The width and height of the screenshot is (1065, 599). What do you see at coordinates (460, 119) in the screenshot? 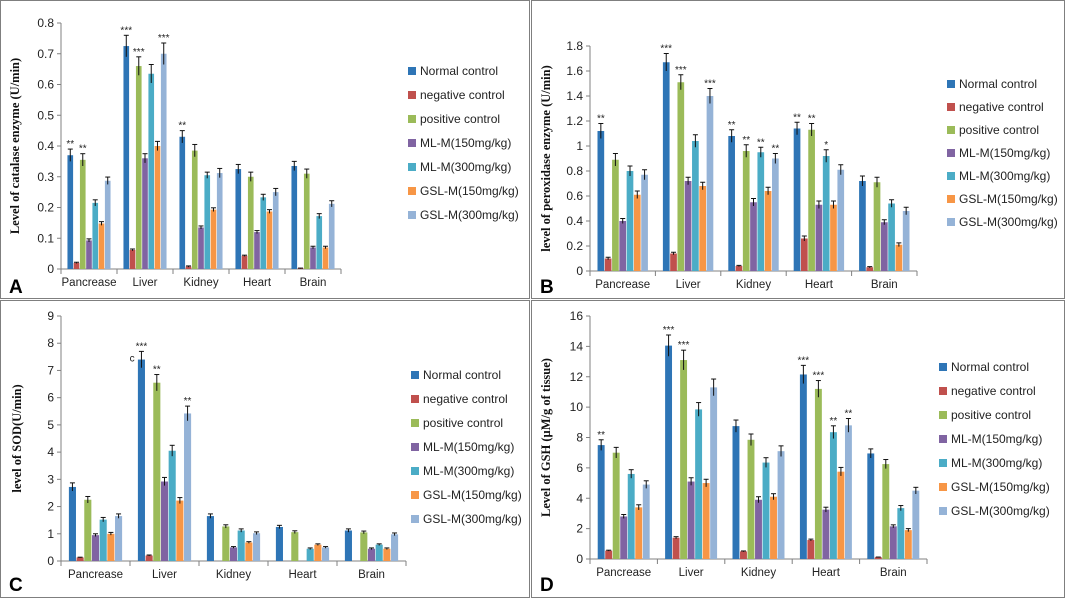
I see `legend-label-a-2: positive control` at bounding box center [460, 119].